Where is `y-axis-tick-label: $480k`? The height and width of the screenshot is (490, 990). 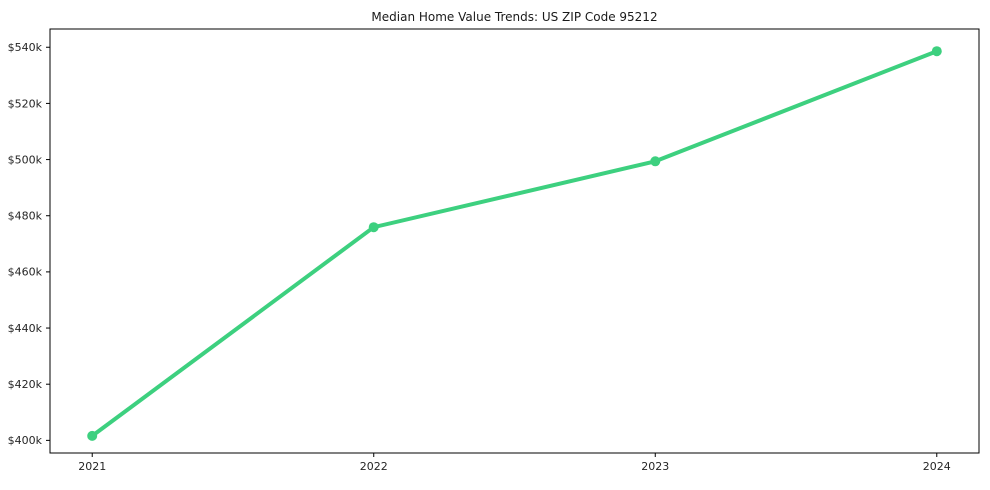 y-axis-tick-label: $480k is located at coordinates (25, 216).